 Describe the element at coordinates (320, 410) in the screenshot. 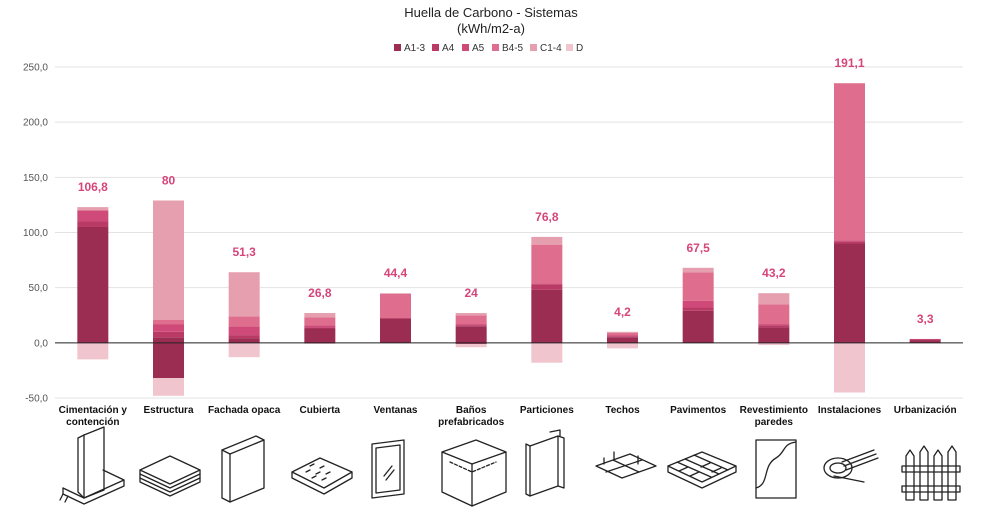

I see `category-label: Cubierta` at that location.